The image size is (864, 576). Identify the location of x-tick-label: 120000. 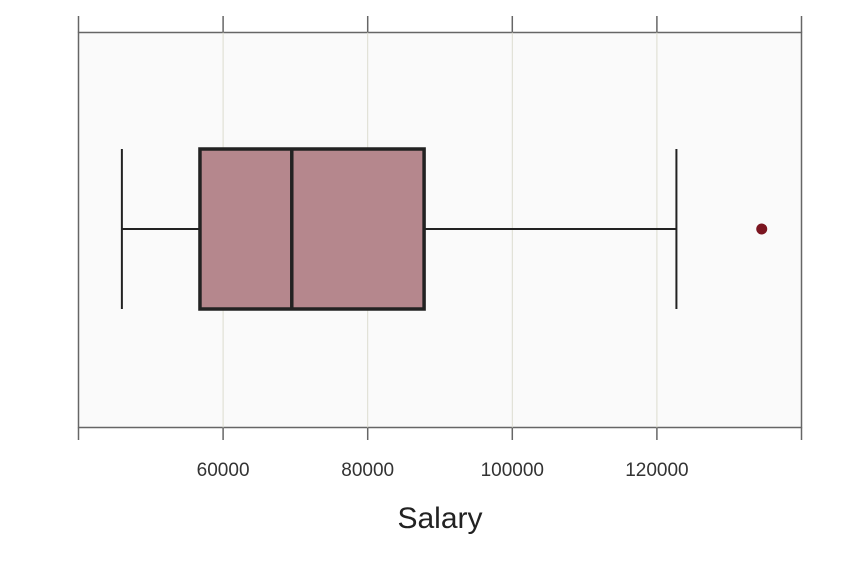
(656, 470).